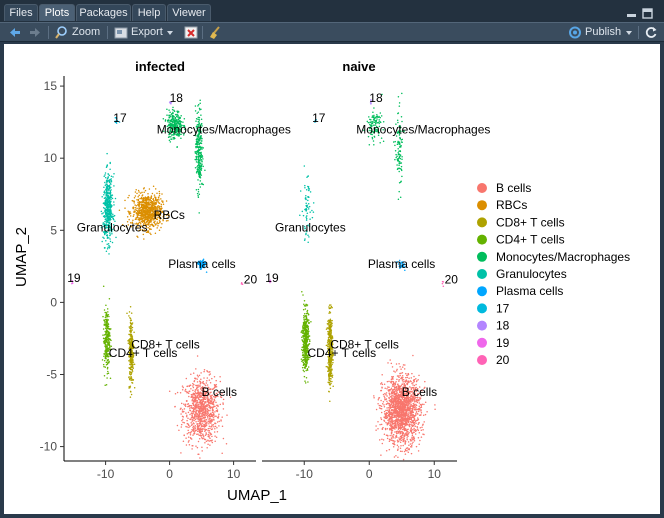 The image size is (664, 518). I want to click on refresh-button, so click(651, 32).